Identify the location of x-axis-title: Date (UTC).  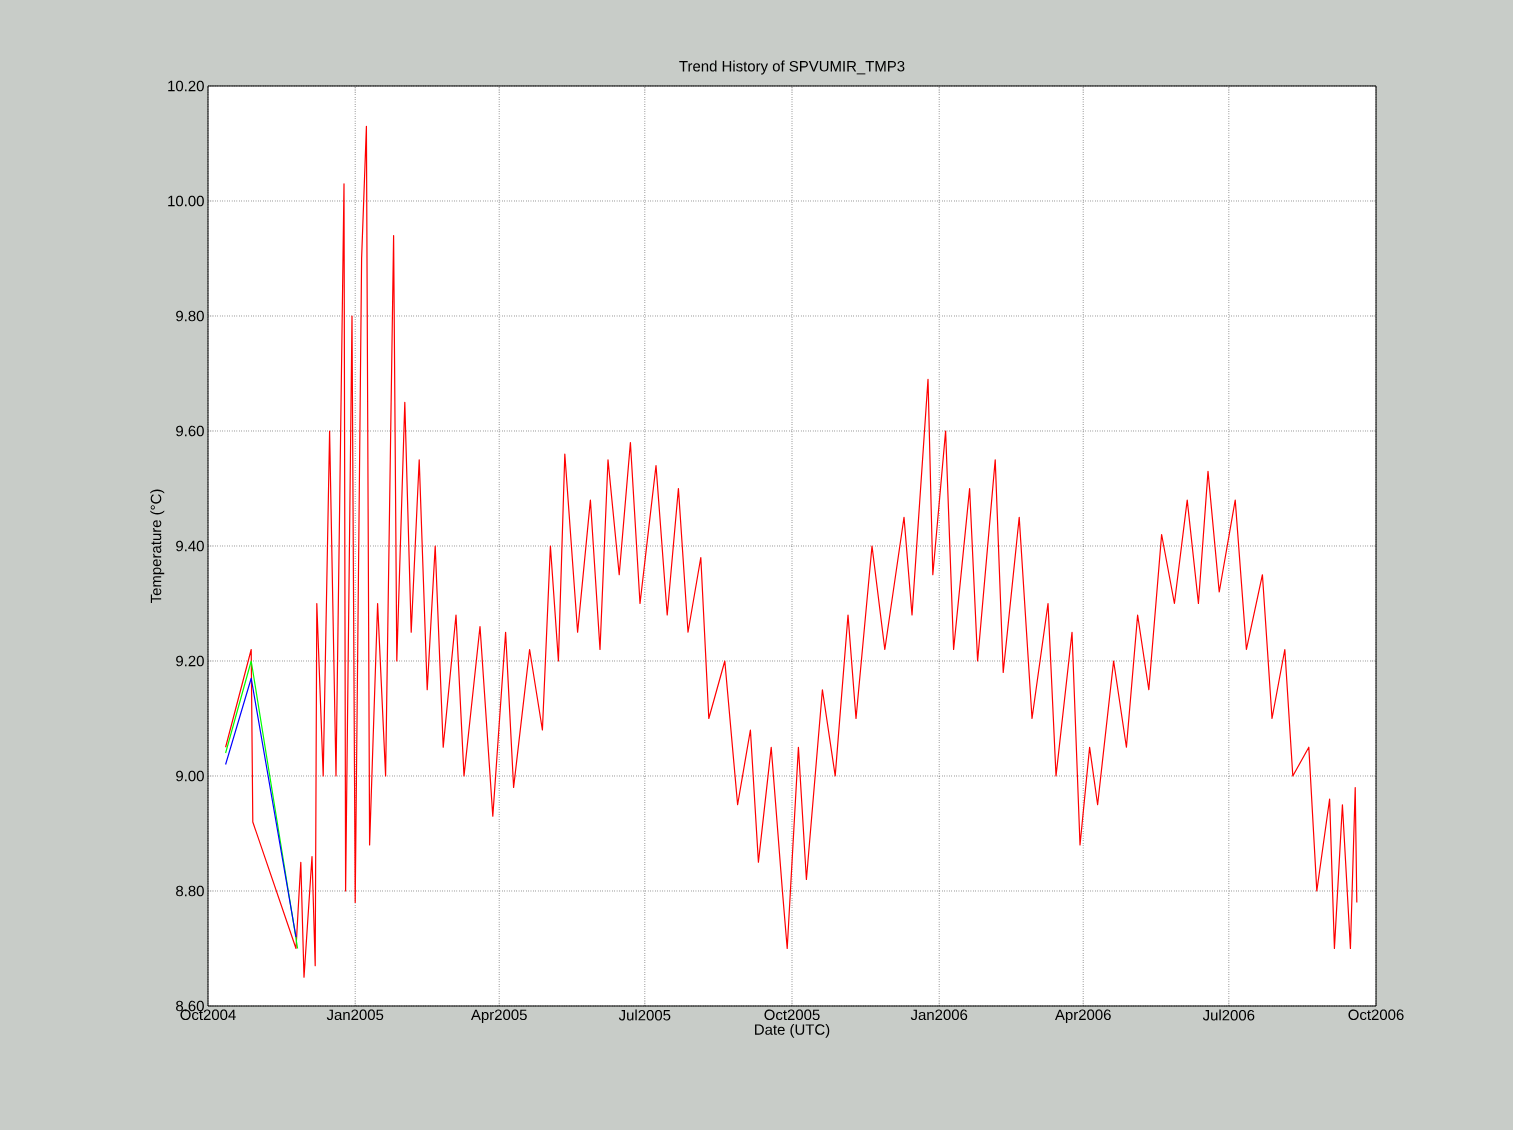
(792, 1030).